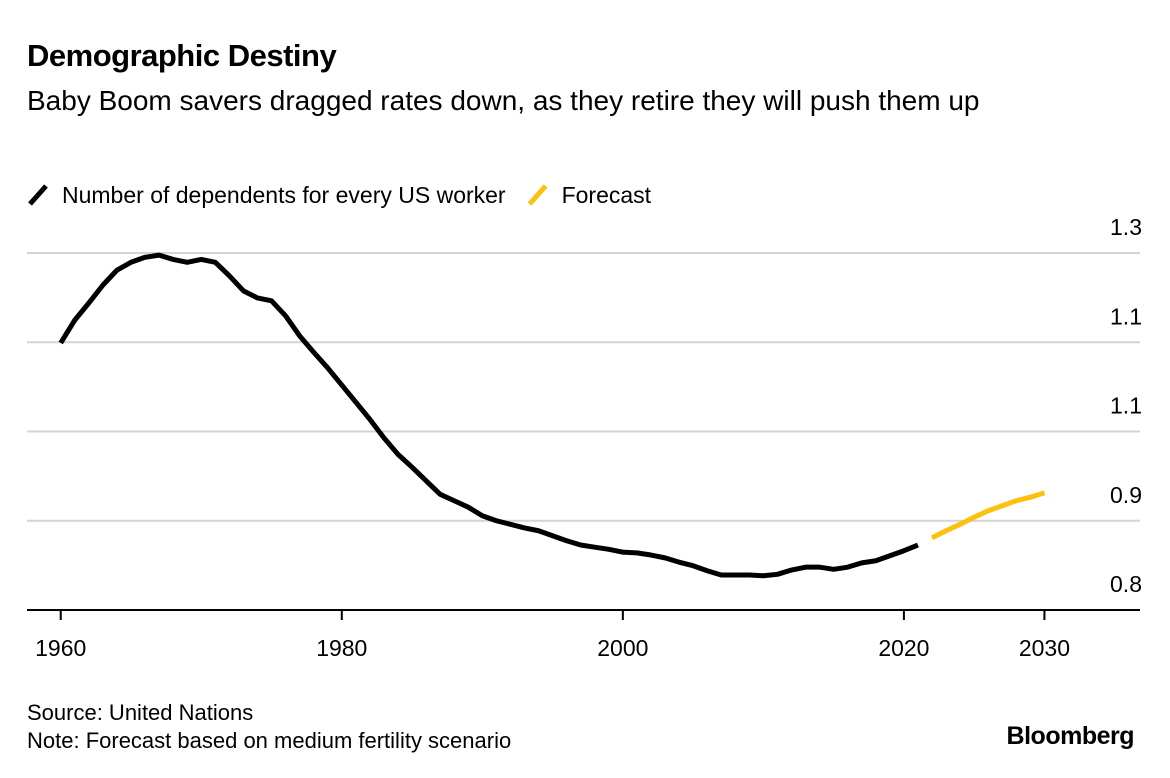 The image size is (1170, 778). I want to click on y-tick-label: 1.3, so click(1126, 227).